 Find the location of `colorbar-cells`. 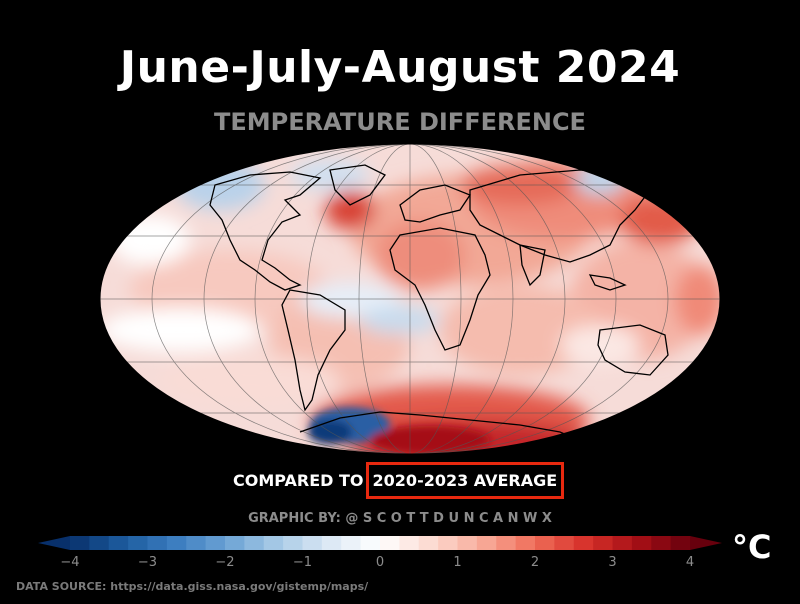

colorbar-cells is located at coordinates (380, 543).